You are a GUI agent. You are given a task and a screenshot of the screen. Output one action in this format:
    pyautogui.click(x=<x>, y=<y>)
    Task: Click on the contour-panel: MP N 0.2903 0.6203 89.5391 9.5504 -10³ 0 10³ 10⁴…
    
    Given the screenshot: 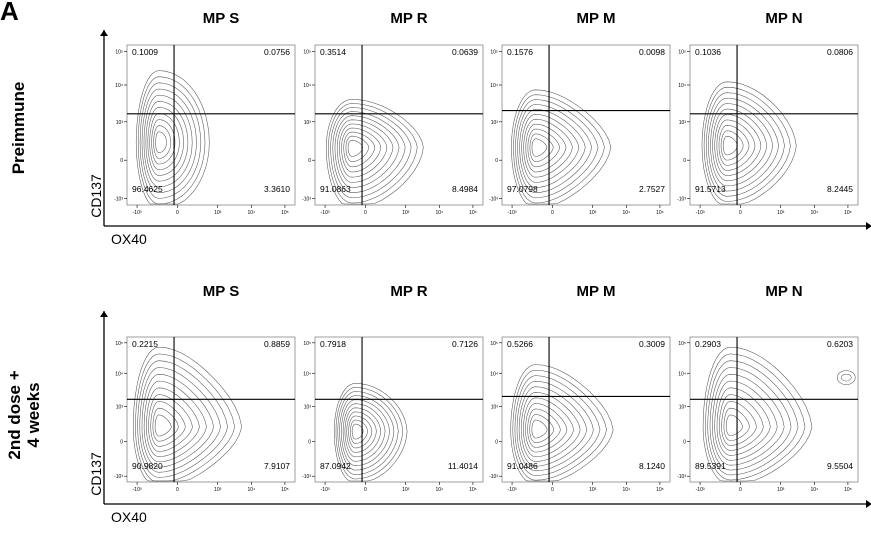 What is the action you would take?
    pyautogui.click(x=768, y=388)
    